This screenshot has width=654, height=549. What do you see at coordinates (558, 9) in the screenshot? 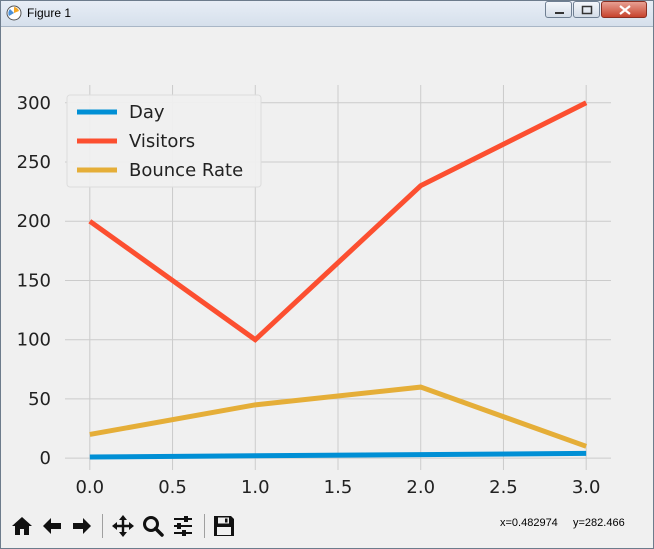
I see `minimize-button` at bounding box center [558, 9].